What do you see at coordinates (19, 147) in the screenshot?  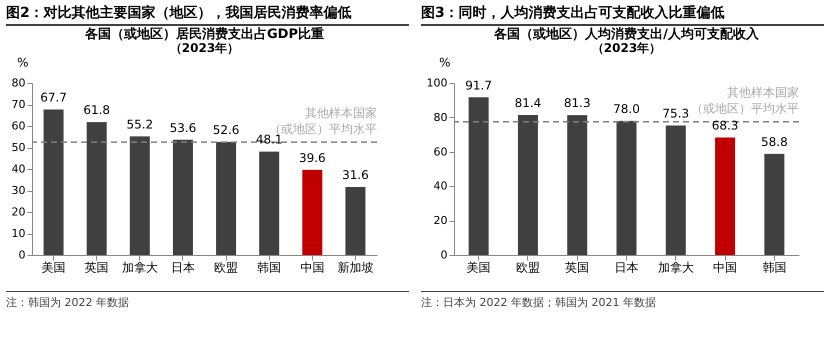 I see `y-tick-label: 50` at bounding box center [19, 147].